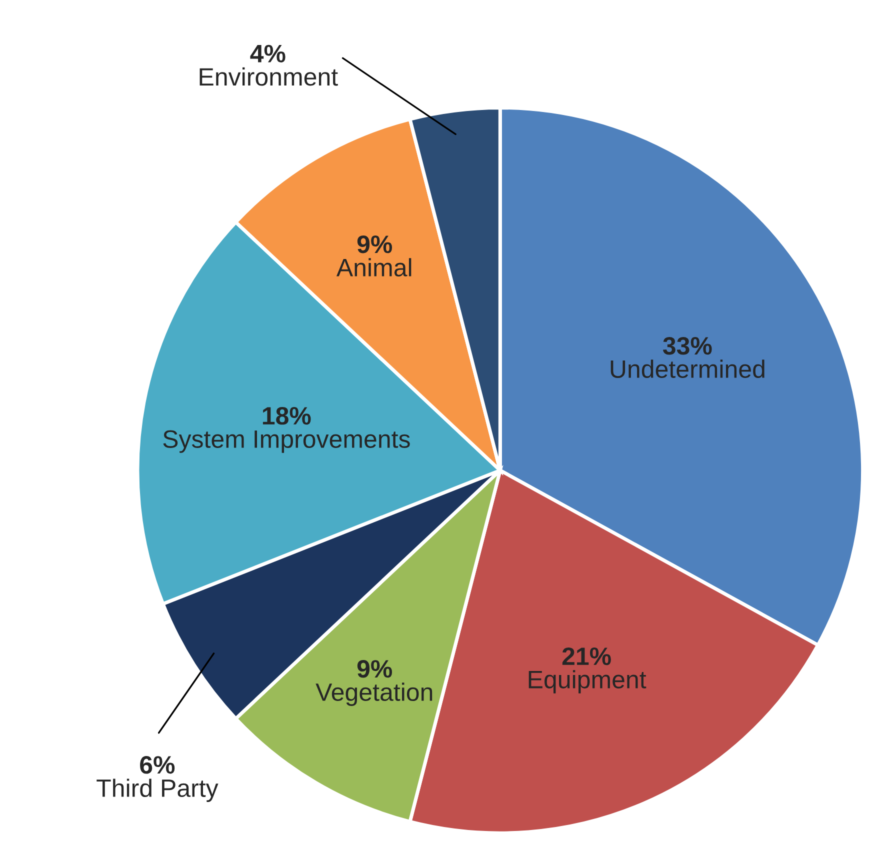 The width and height of the screenshot is (886, 843). I want to click on slice-label: Animal, so click(374, 267).